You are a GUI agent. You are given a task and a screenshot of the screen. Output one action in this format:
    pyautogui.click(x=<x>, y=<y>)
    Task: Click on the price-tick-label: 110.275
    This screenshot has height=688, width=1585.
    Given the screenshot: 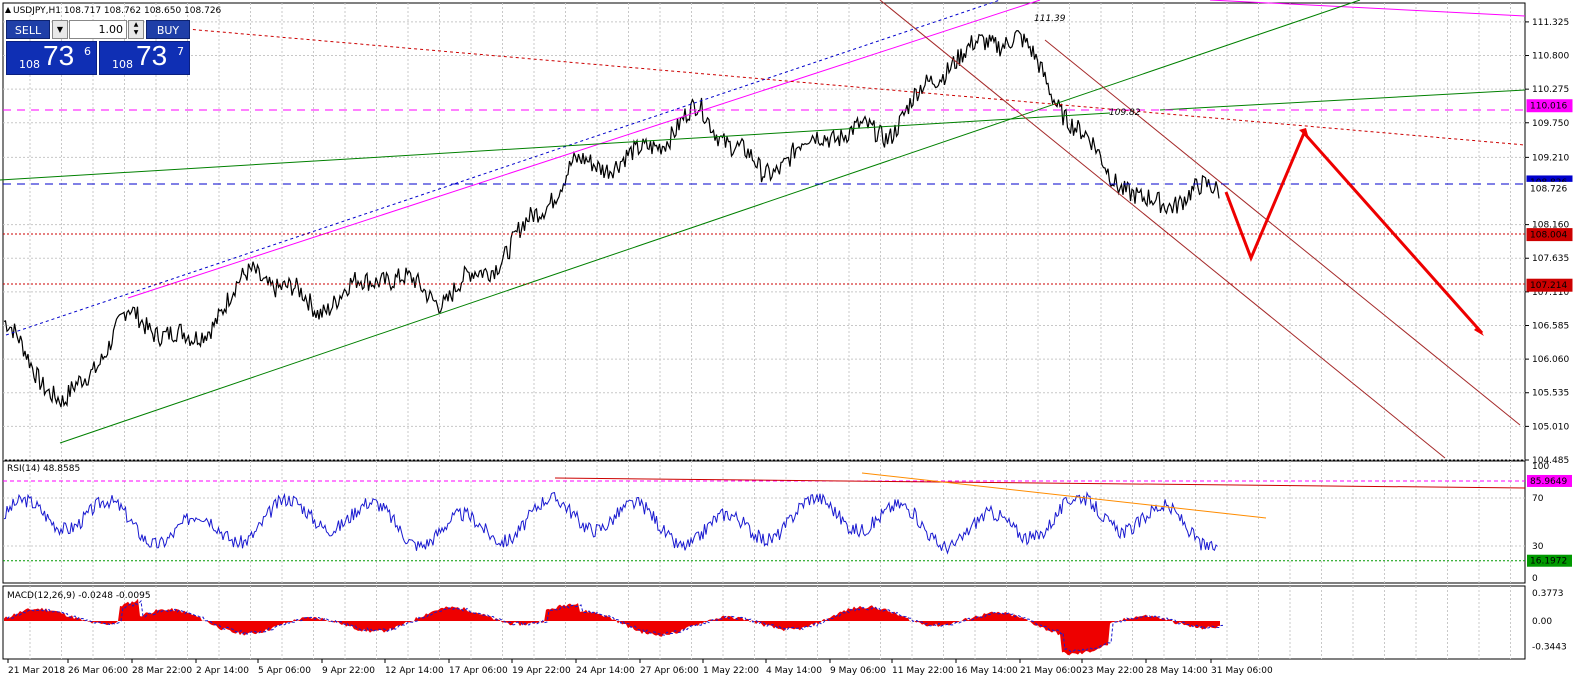 What is the action you would take?
    pyautogui.click(x=1550, y=90)
    